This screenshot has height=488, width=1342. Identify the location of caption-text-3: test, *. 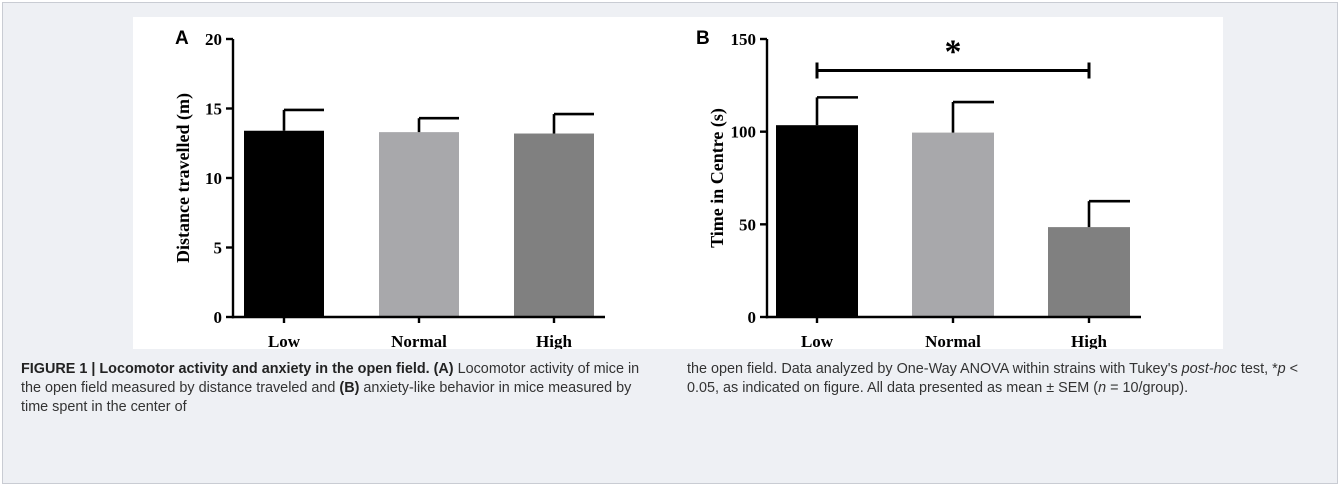
(1257, 369).